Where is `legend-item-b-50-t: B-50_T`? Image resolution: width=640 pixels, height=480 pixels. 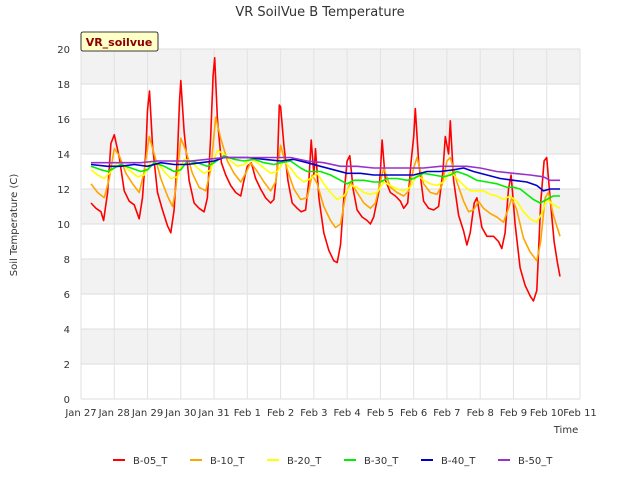
legend-item-b-50-t: B-50_T is located at coordinates (525, 461).